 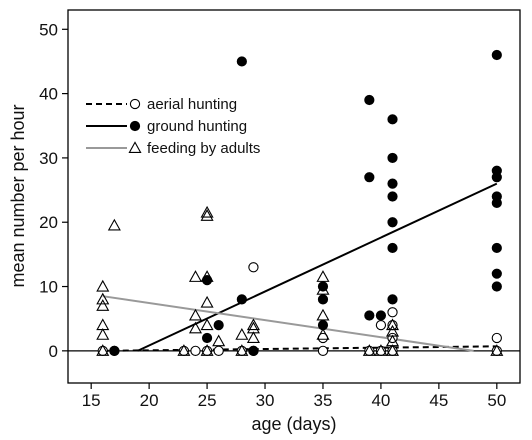 I want to click on y-tick-label: 50, so click(x=48, y=29).